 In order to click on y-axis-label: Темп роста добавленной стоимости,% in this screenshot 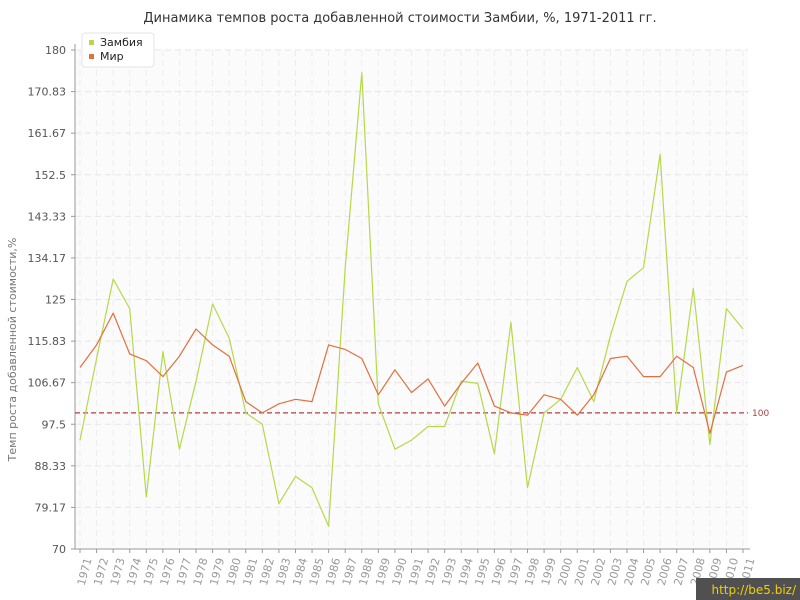, I will do `click(12, 350)`.